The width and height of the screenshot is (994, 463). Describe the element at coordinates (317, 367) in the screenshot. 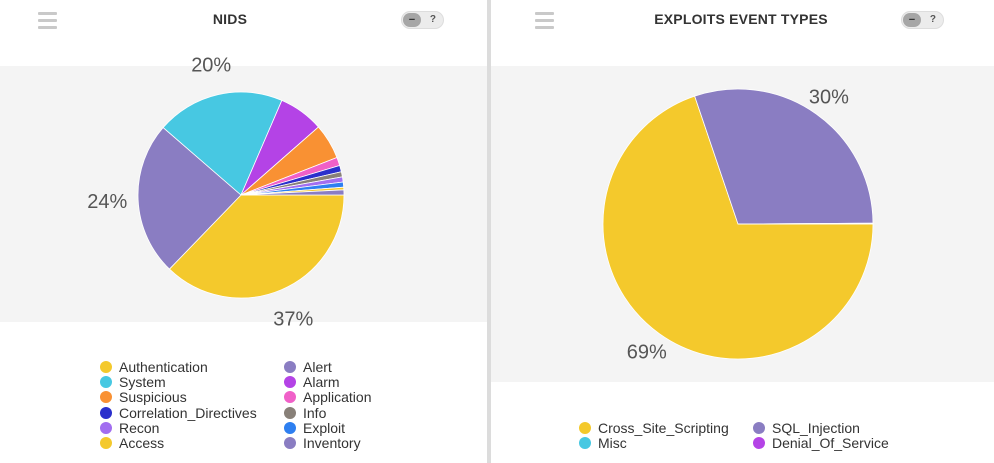

I see `legend-label: Alert` at that location.